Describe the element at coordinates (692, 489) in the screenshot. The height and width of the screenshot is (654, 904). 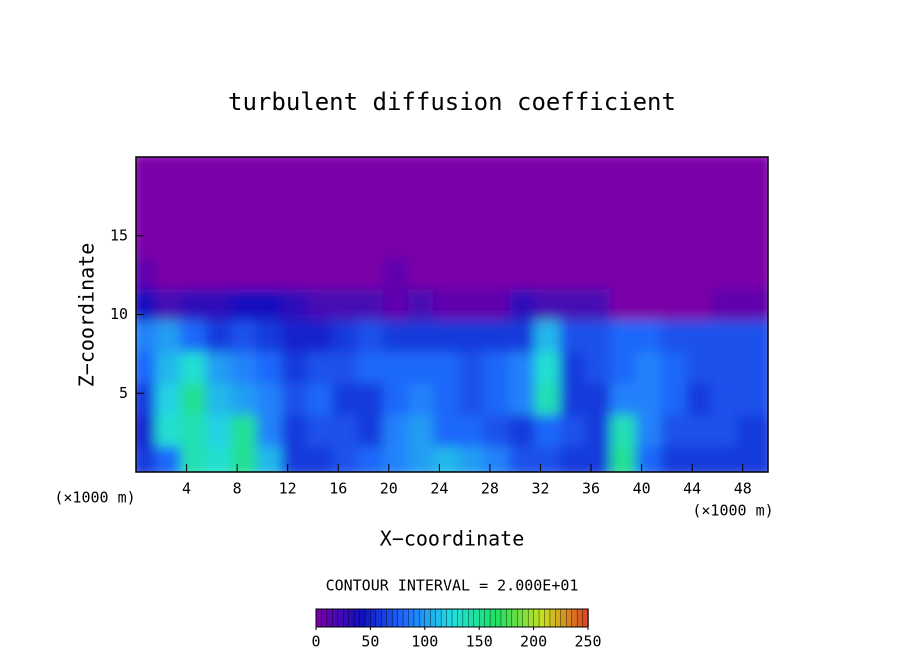
I see `x-tick-label: 44` at that location.